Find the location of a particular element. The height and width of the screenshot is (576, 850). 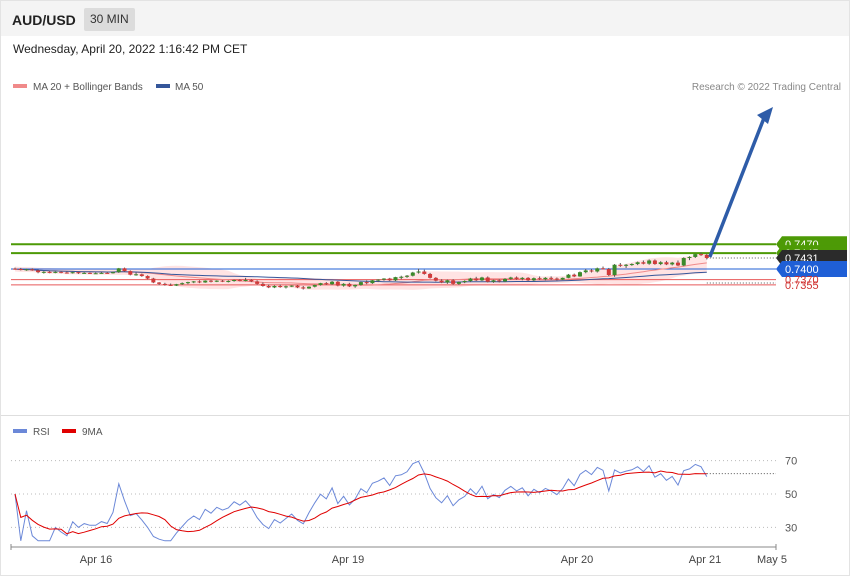

rsi-legend-swatch is located at coordinates (20, 431).